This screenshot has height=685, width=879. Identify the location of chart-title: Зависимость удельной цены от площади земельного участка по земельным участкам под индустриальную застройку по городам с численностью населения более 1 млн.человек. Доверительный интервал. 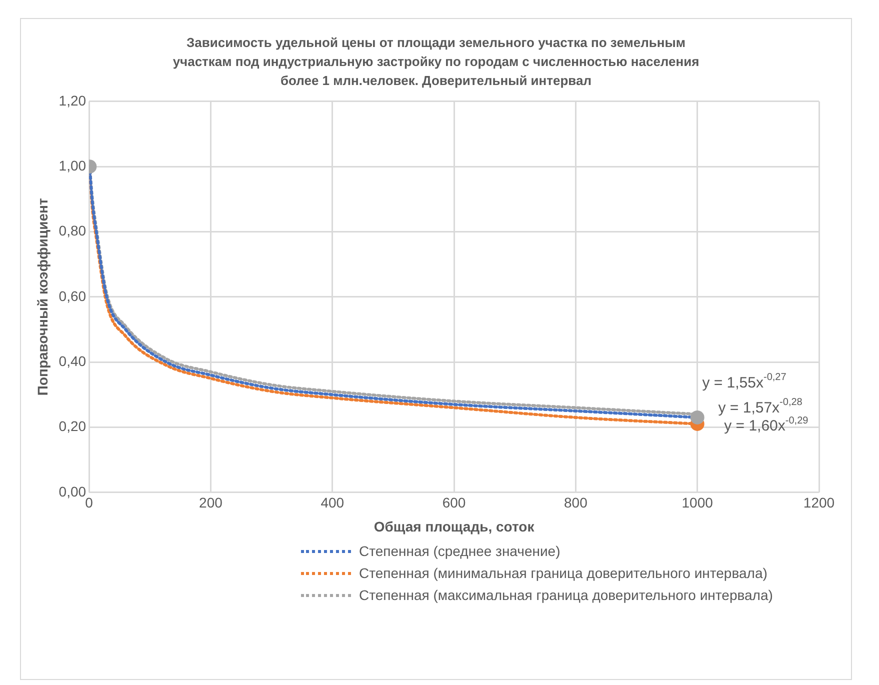
(436, 62).